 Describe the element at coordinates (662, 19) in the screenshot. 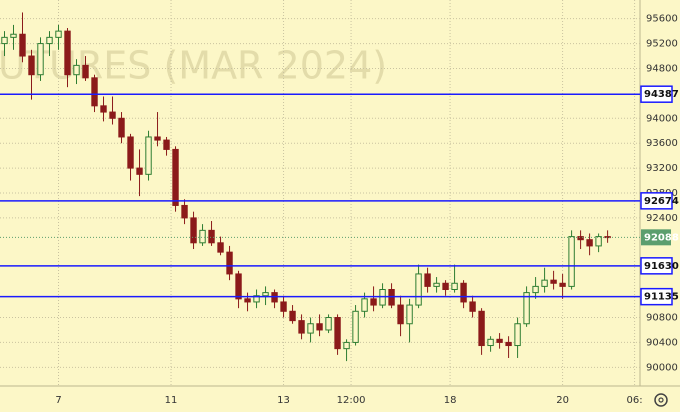

I see `y-tick-label: 95600` at that location.